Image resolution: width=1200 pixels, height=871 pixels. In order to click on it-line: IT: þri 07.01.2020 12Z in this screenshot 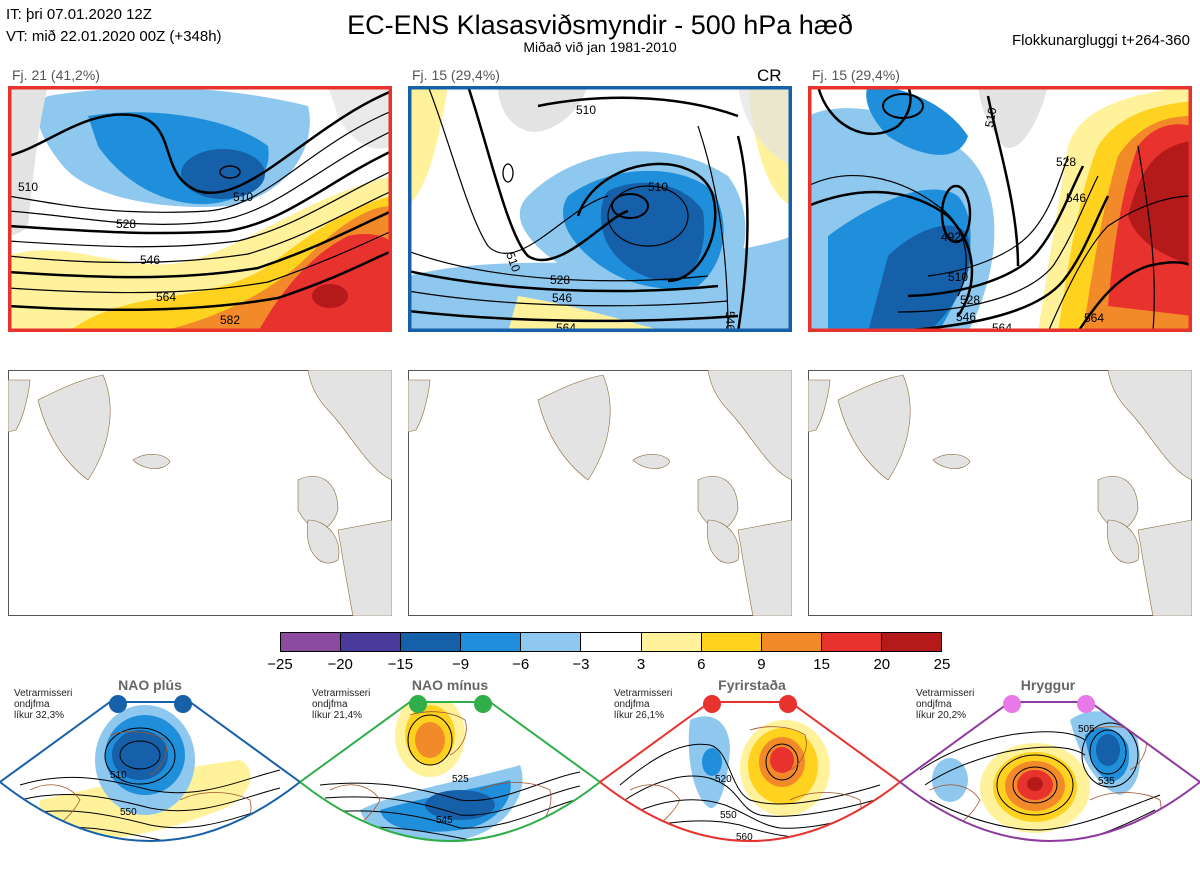, I will do `click(79, 14)`.